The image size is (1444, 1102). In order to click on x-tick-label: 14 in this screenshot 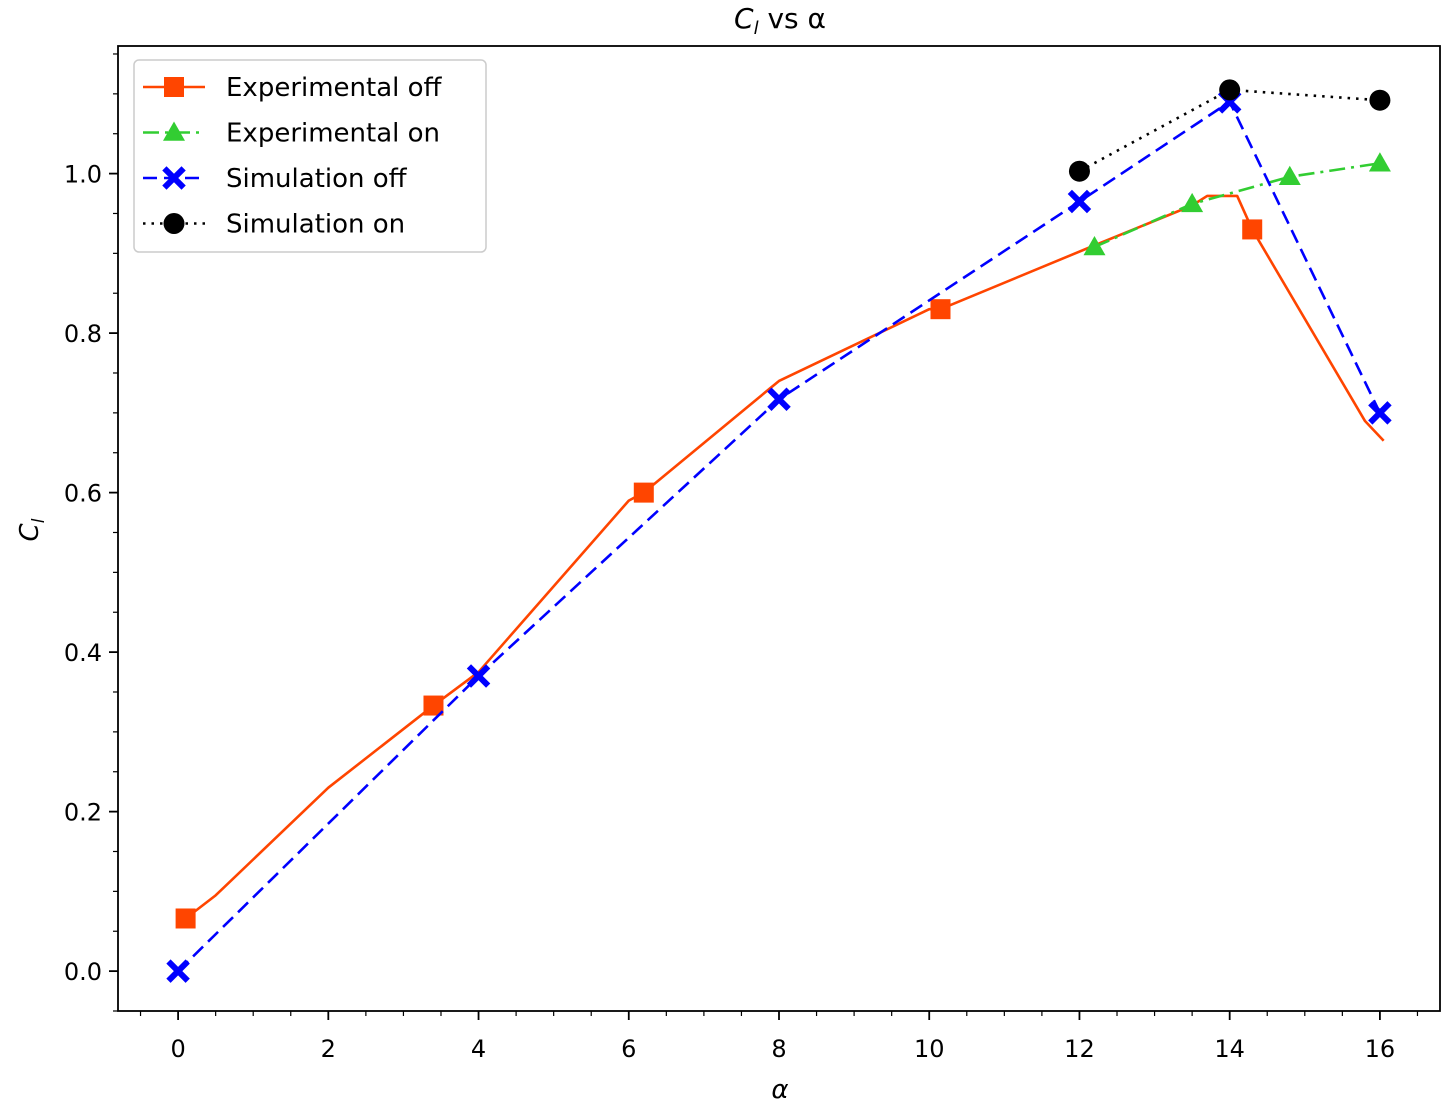, I will do `click(1229, 1049)`.